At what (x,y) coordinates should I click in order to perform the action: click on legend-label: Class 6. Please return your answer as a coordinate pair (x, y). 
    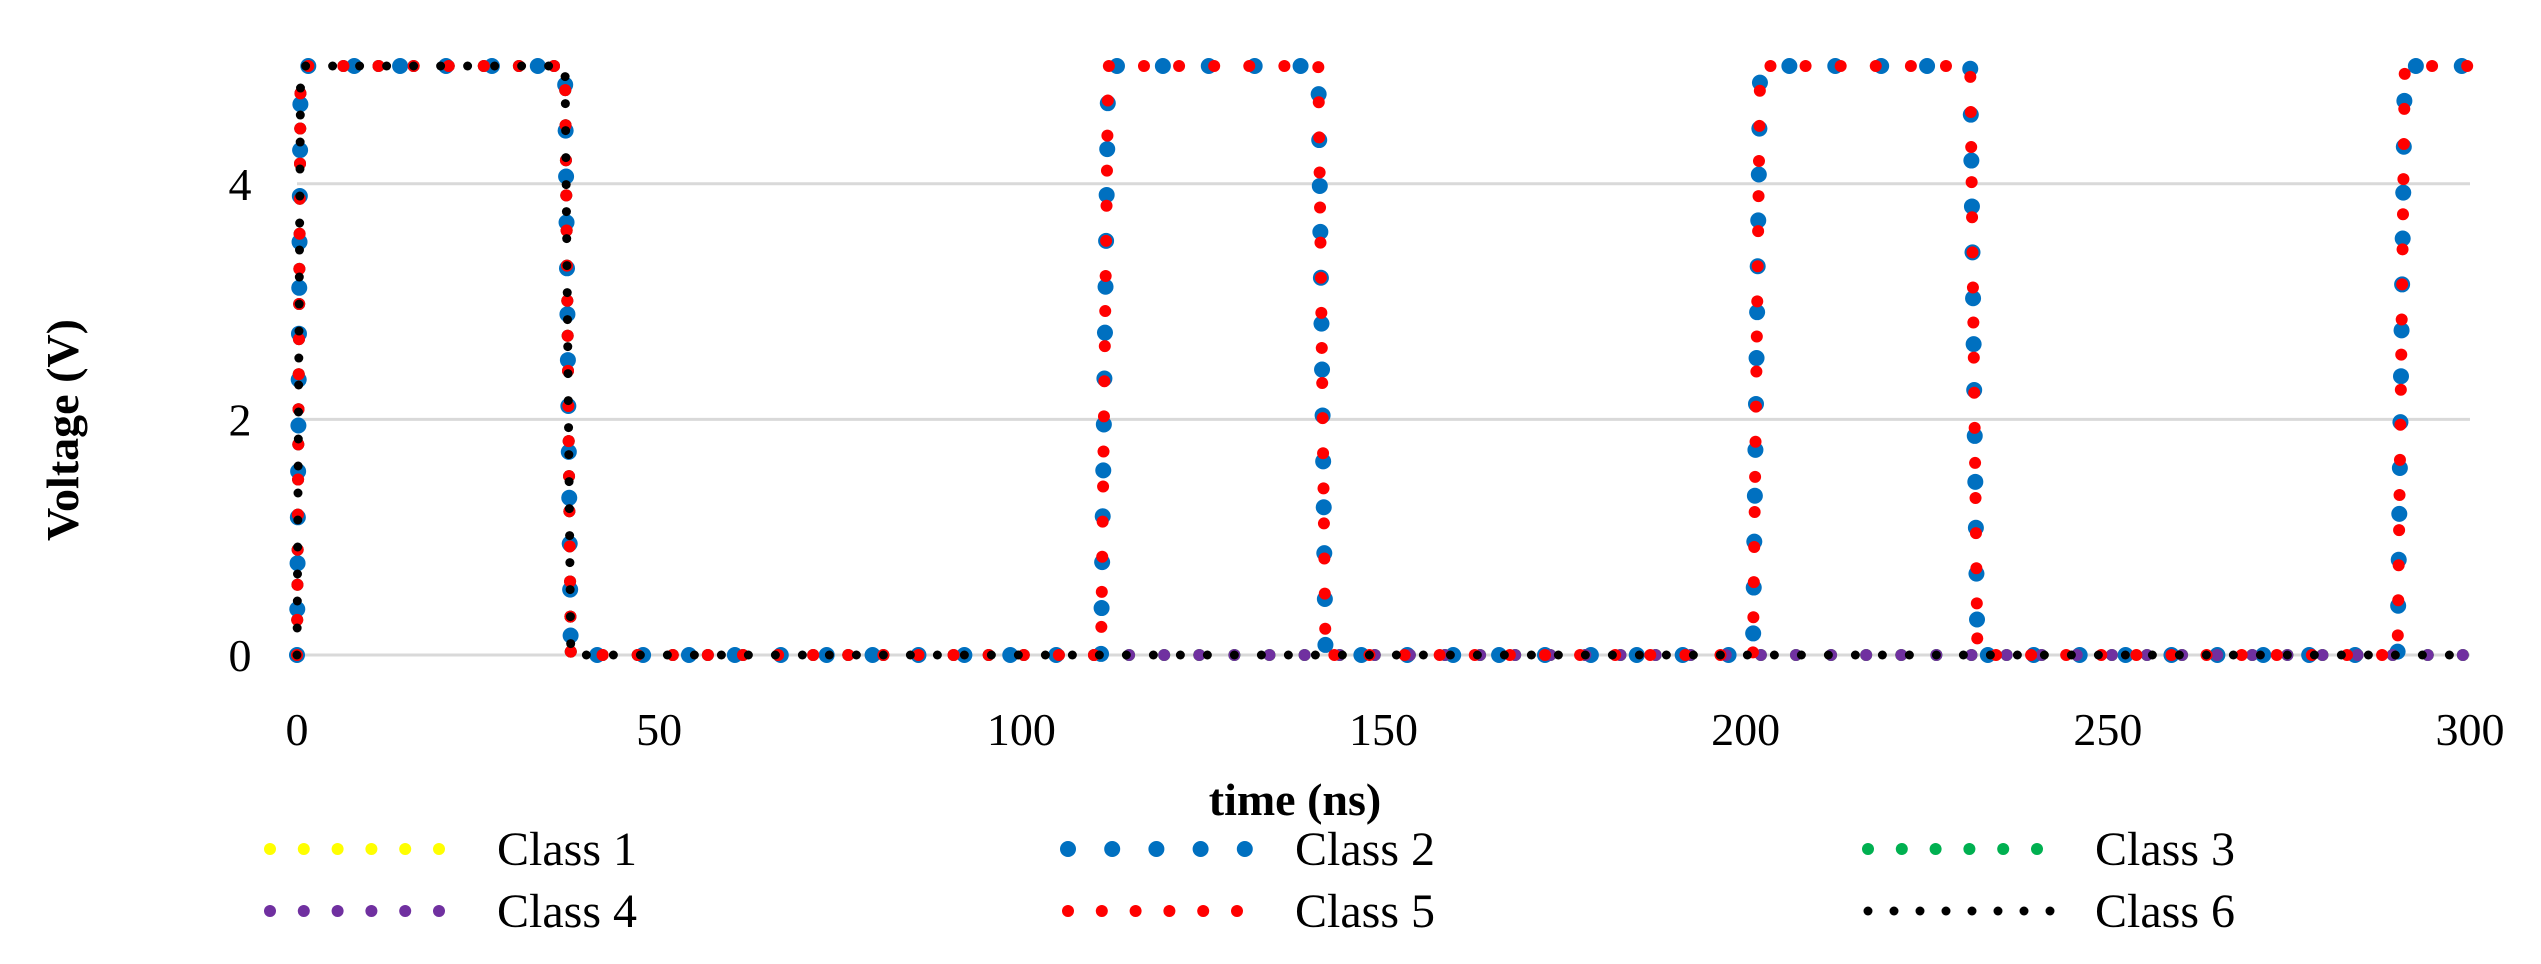
    Looking at the image, I should click on (2165, 911).